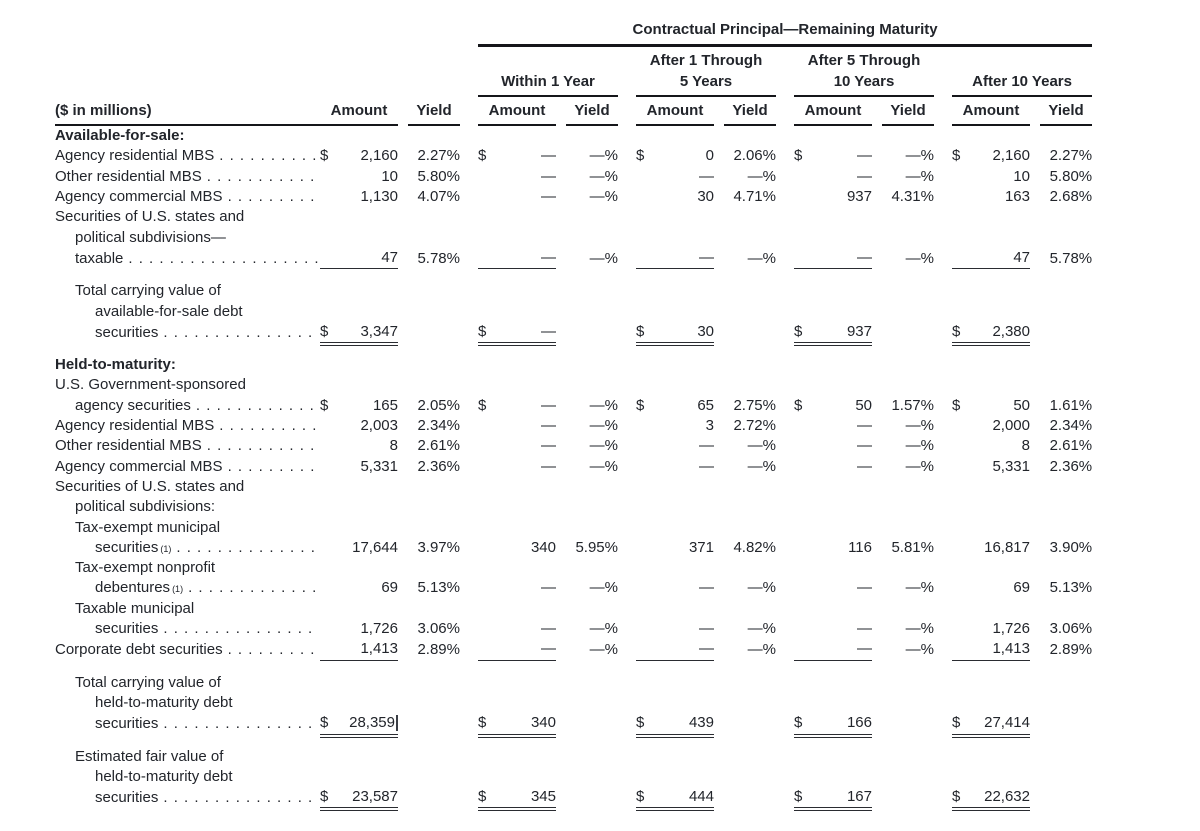 The width and height of the screenshot is (1200, 831). What do you see at coordinates (359, 588) in the screenshot?
I see `amount-cell: 69` at bounding box center [359, 588].